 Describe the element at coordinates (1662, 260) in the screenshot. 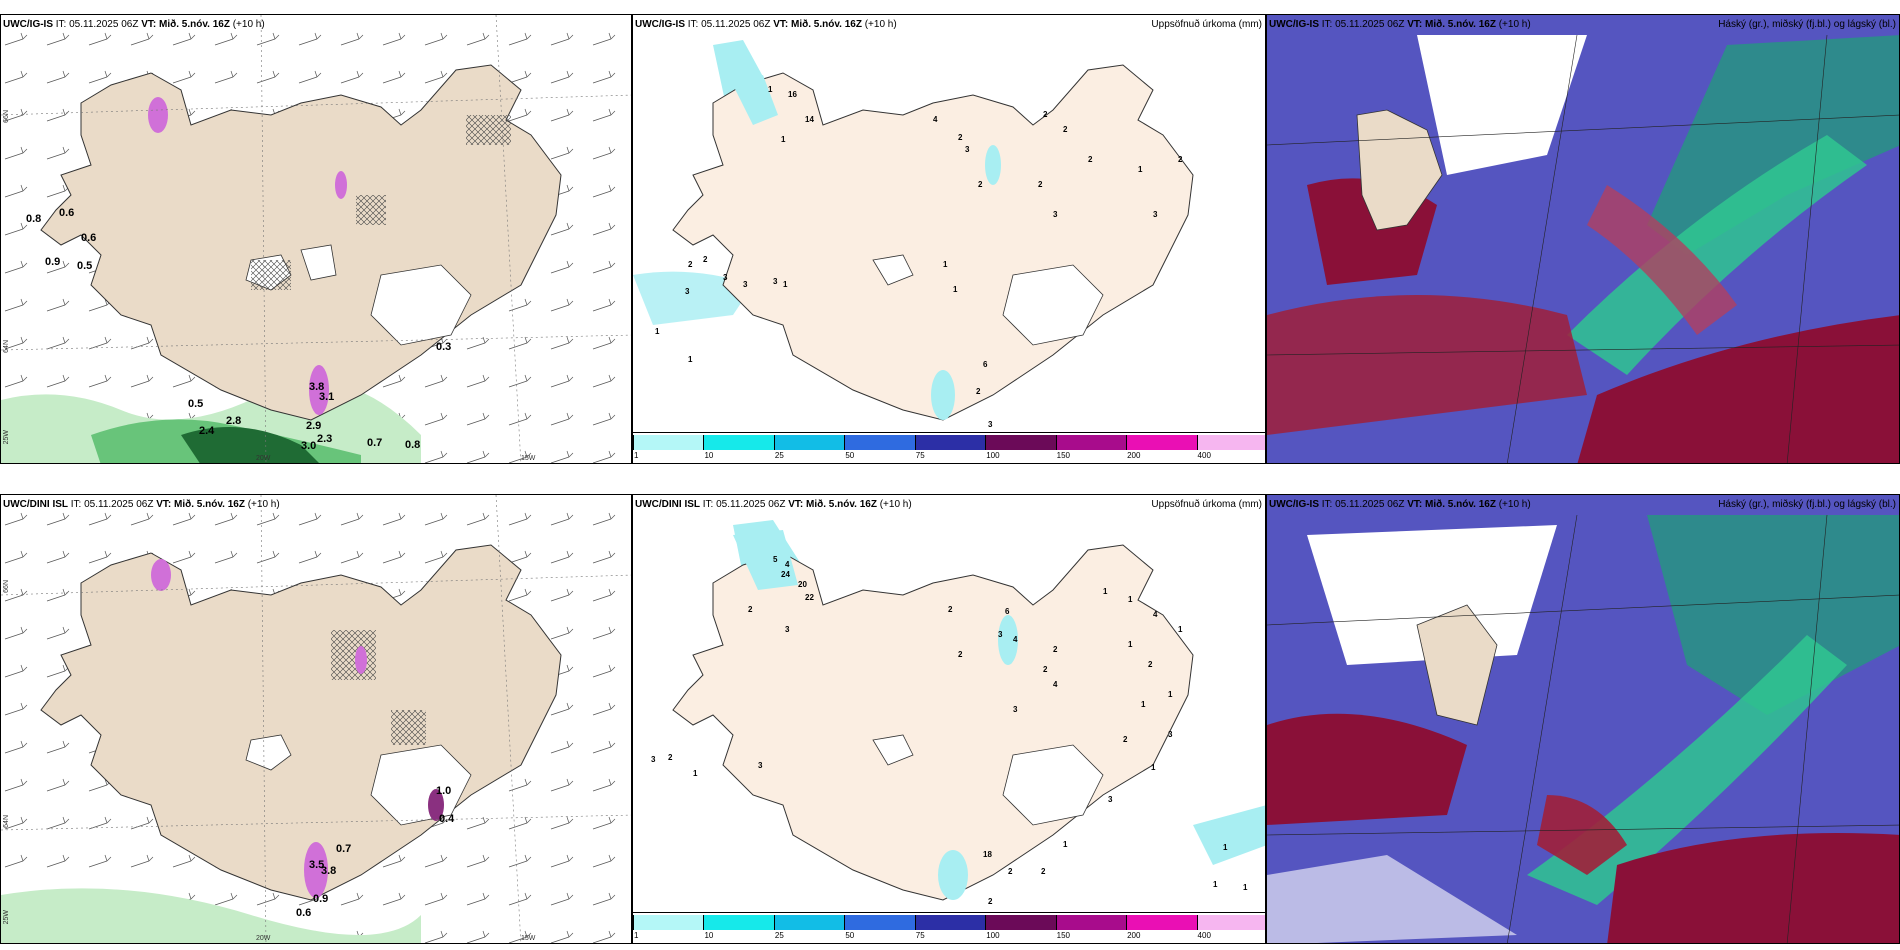

I see `mid-cloud` at that location.